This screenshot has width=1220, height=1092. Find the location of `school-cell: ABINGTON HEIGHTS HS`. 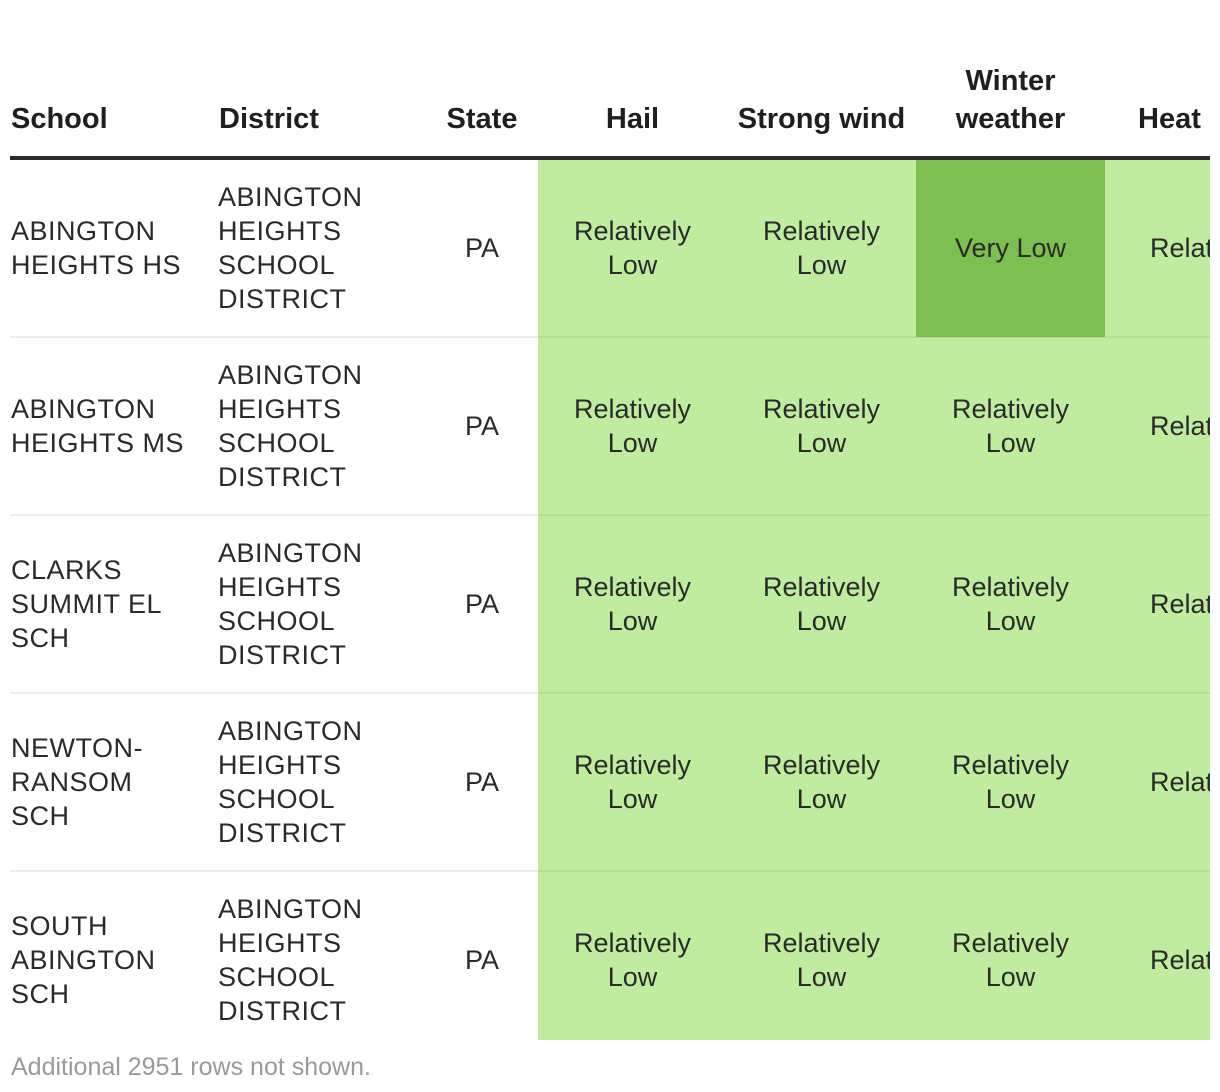

school-cell: ABINGTON HEIGHTS HS is located at coordinates (114, 248).